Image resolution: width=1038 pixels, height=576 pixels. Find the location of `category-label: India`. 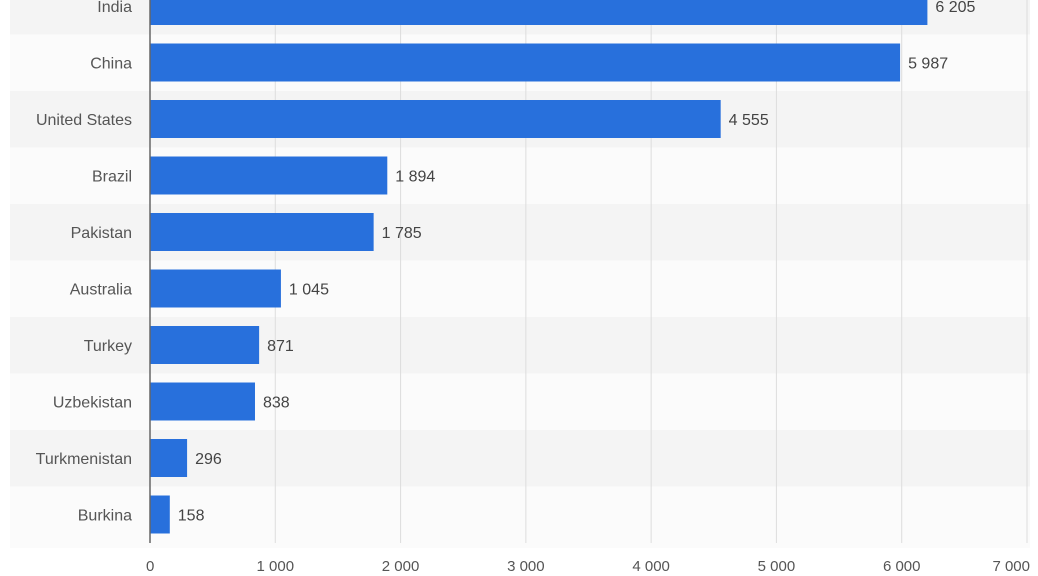

category-label: India is located at coordinates (114, 8).